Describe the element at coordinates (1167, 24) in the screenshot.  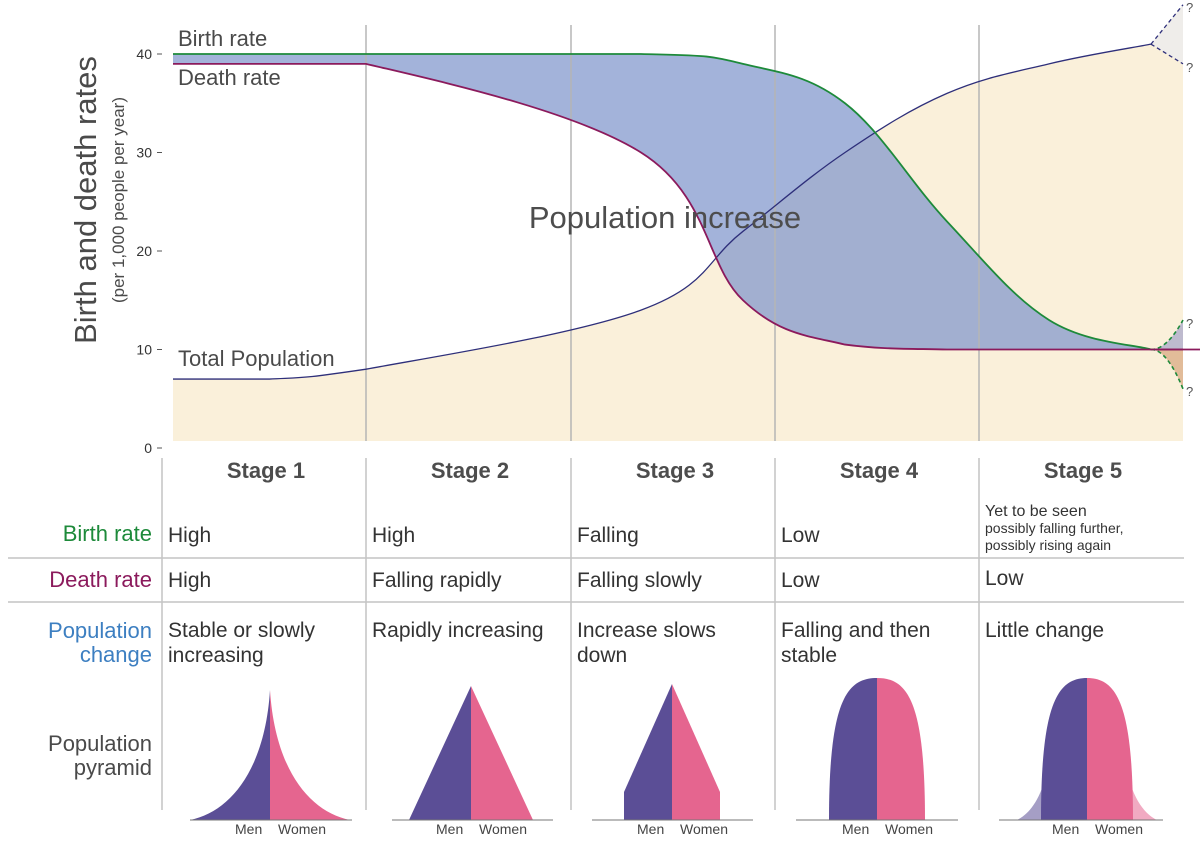
I see `population-projection-up-line` at that location.